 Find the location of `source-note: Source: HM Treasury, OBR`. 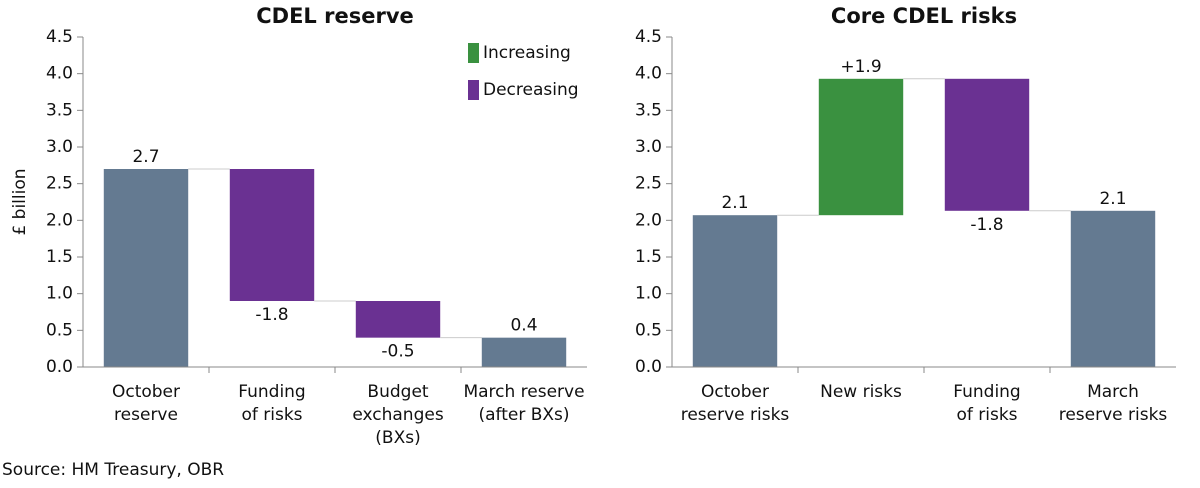

source-note: Source: HM Treasury, OBR is located at coordinates (113, 470).